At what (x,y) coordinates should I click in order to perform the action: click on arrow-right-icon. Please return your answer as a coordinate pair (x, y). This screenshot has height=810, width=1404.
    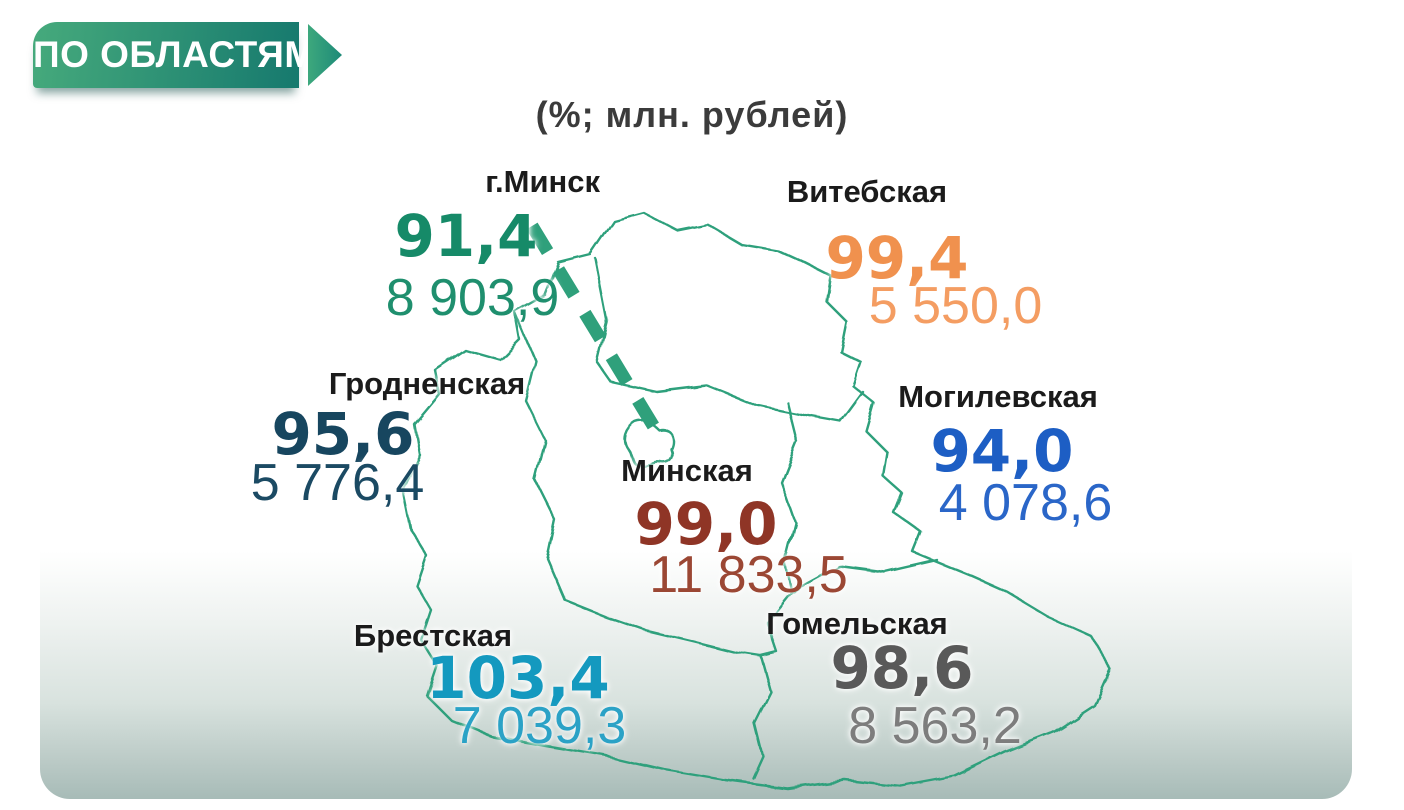
    Looking at the image, I should click on (325, 55).